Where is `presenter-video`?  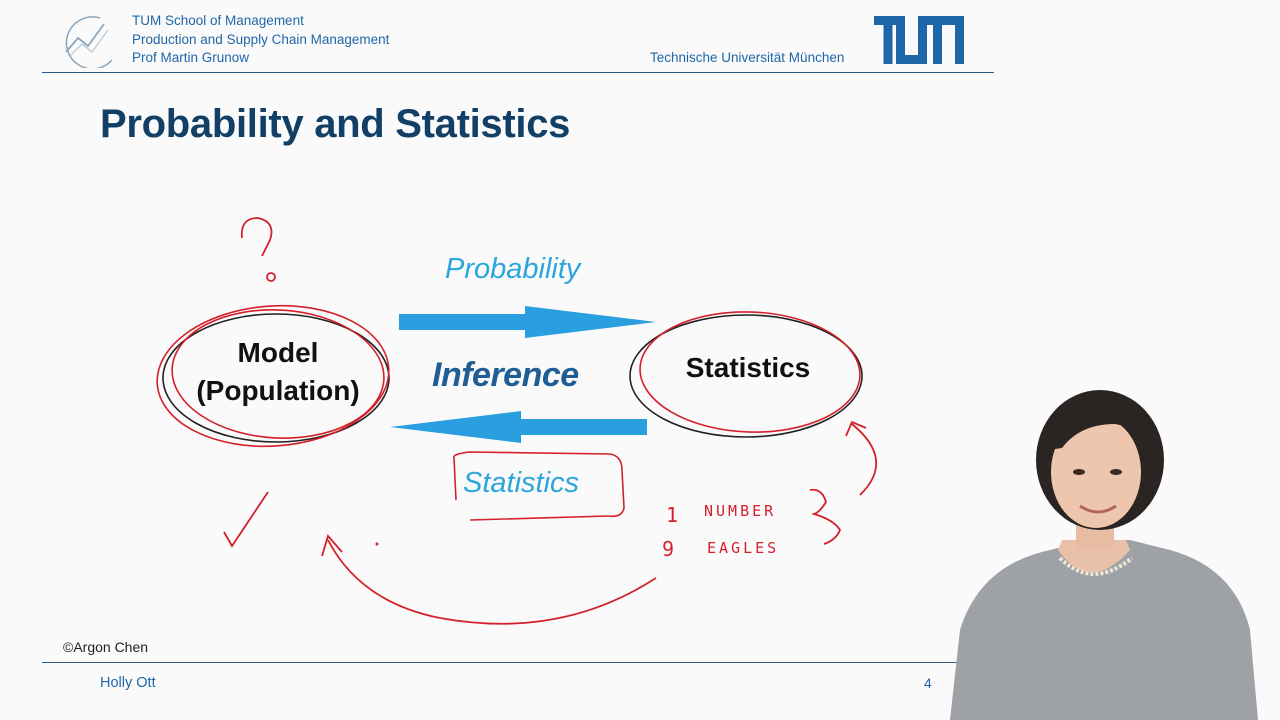 presenter-video is located at coordinates (1104, 555).